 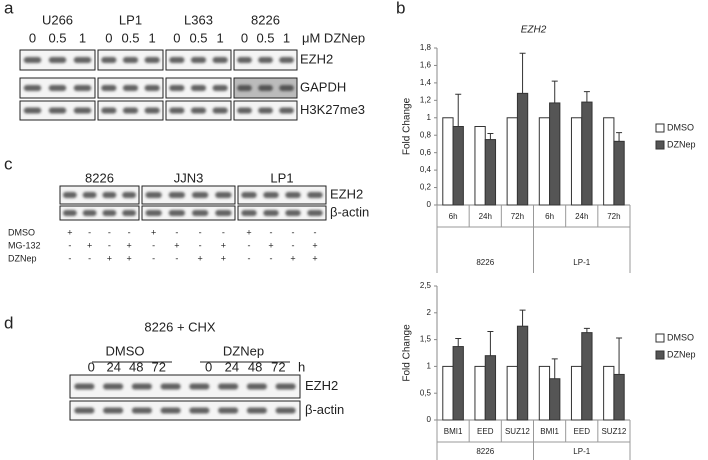 What do you see at coordinates (332, 109) in the screenshot?
I see `band-label: H3K27me3` at bounding box center [332, 109].